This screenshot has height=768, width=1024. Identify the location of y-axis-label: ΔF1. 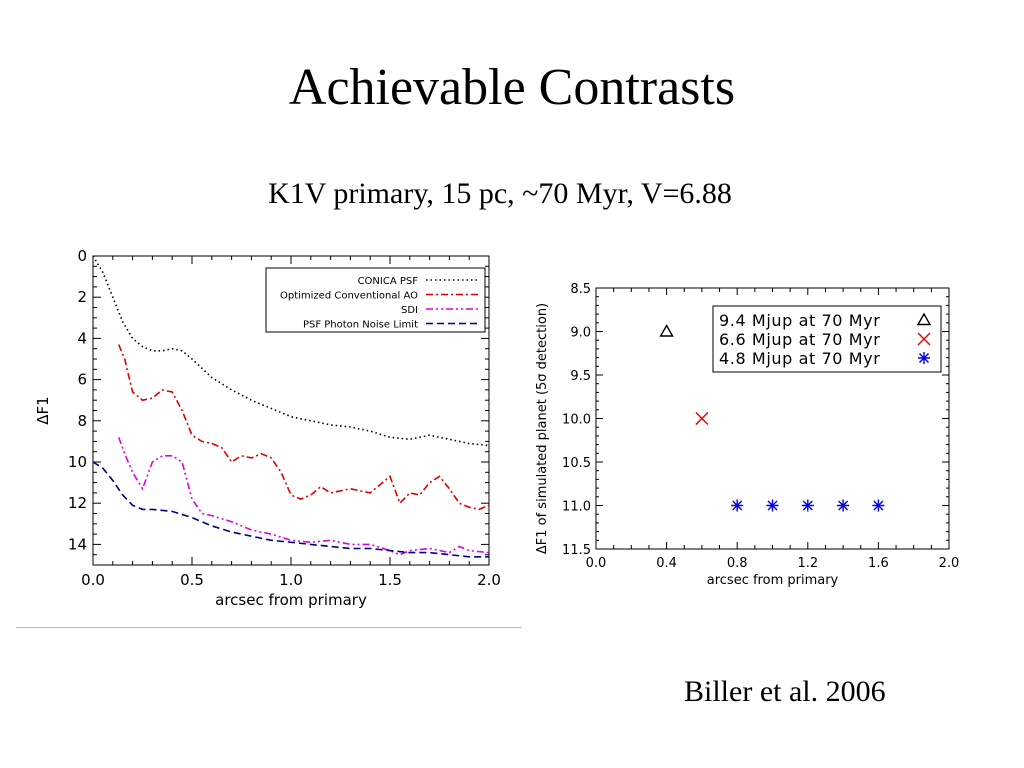
(43, 410).